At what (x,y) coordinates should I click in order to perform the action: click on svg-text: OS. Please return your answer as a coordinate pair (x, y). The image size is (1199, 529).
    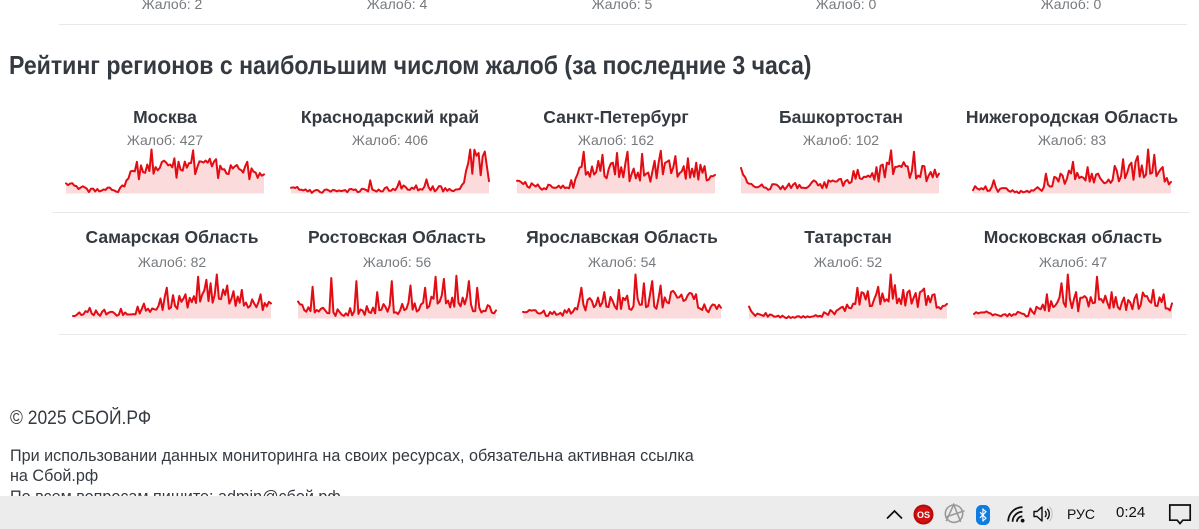
    Looking at the image, I should click on (923, 514).